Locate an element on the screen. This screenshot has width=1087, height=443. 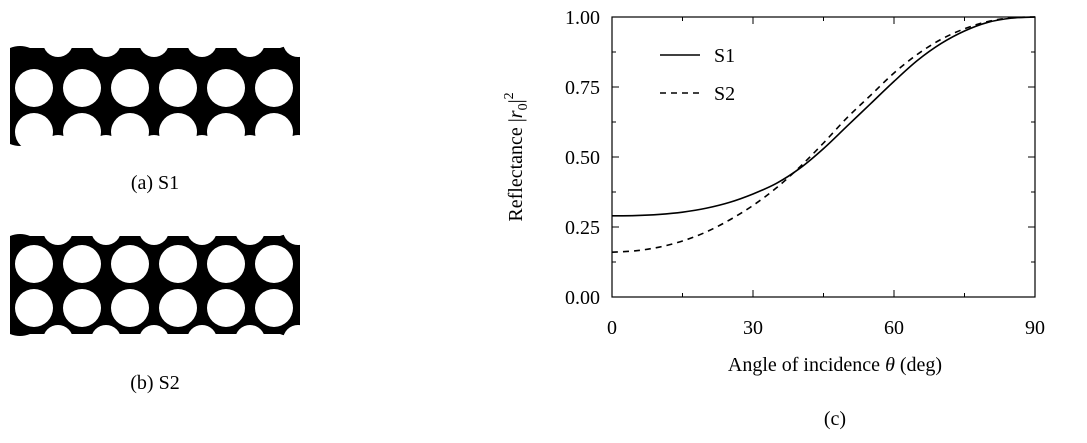
x-tick-label: 90 is located at coordinates (1035, 328).